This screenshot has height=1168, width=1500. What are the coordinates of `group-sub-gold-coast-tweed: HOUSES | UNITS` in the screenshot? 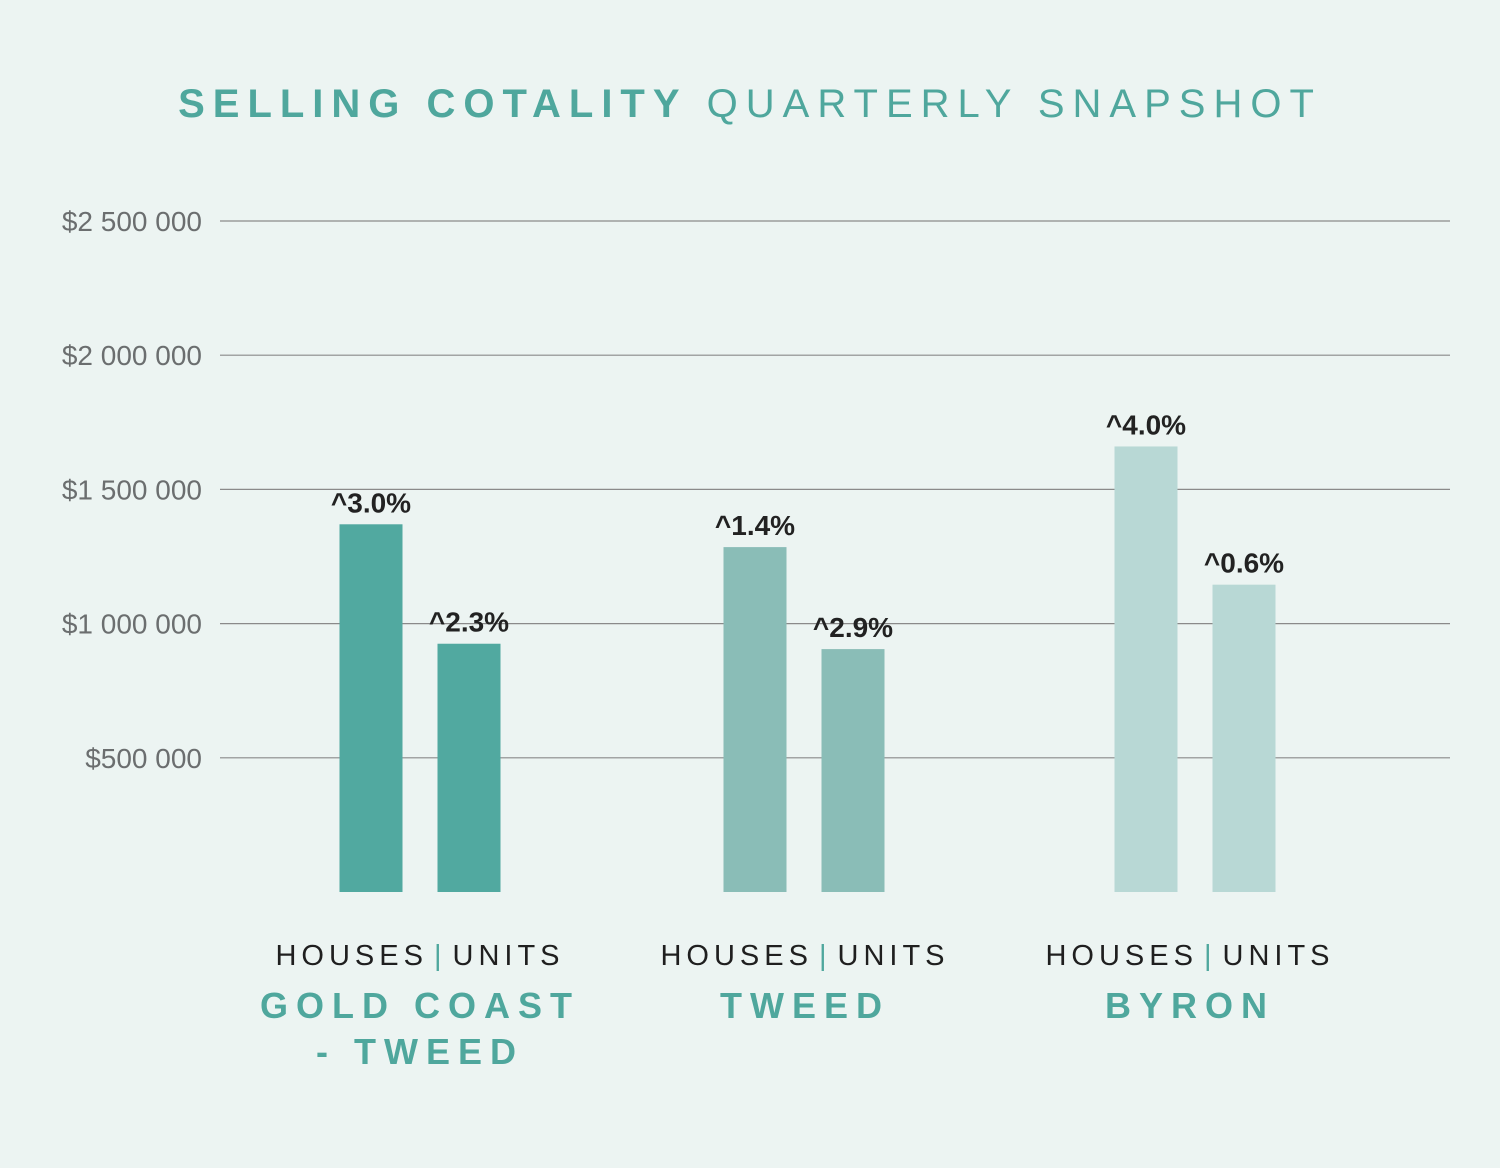 It's located at (420, 956).